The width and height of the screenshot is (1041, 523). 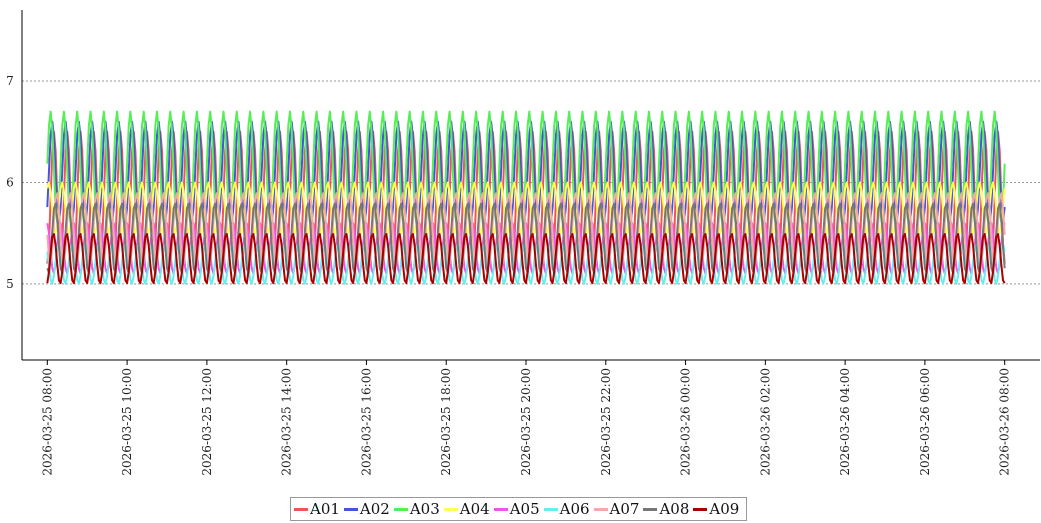 What do you see at coordinates (624, 509) in the screenshot?
I see `legend-label: A07` at bounding box center [624, 509].